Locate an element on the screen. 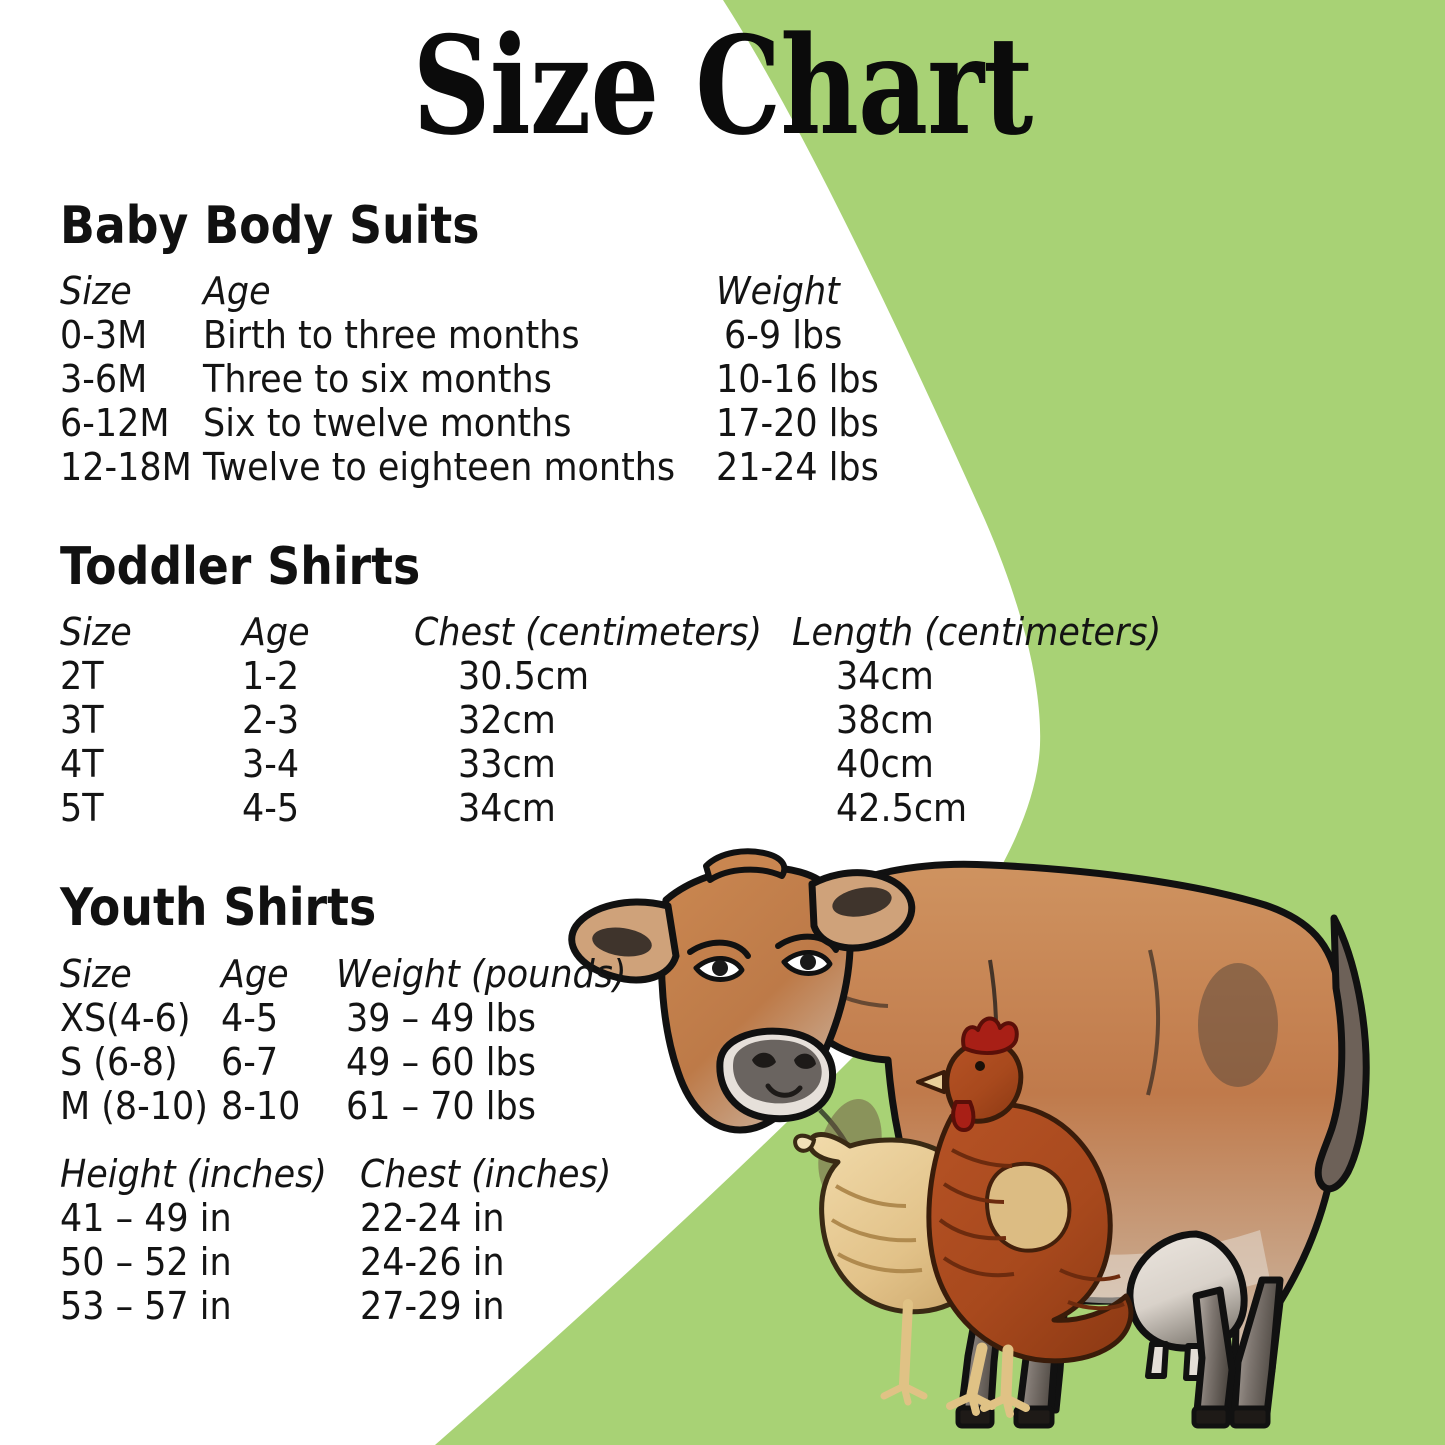  cell-age: 1-2 is located at coordinates (271, 676).